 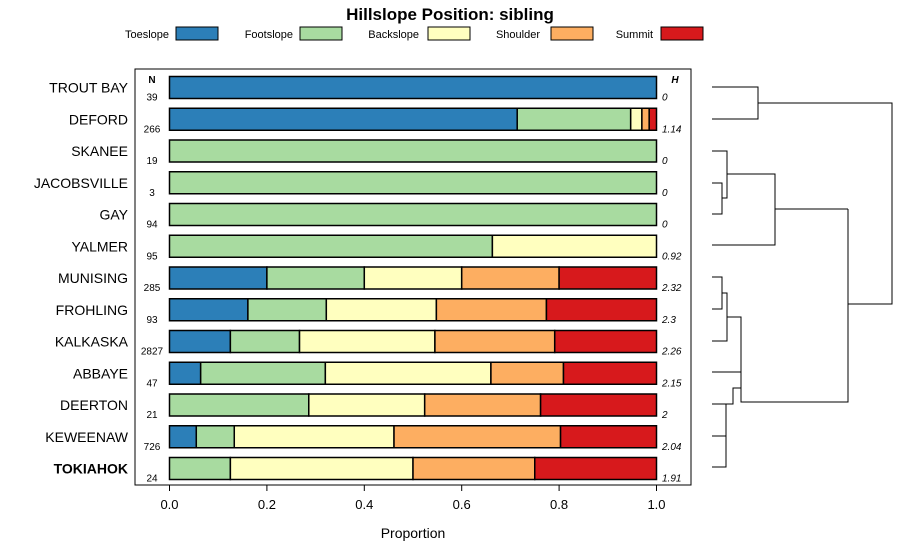 What do you see at coordinates (267, 504) in the screenshot?
I see `x-tick-label: 0.2` at bounding box center [267, 504].